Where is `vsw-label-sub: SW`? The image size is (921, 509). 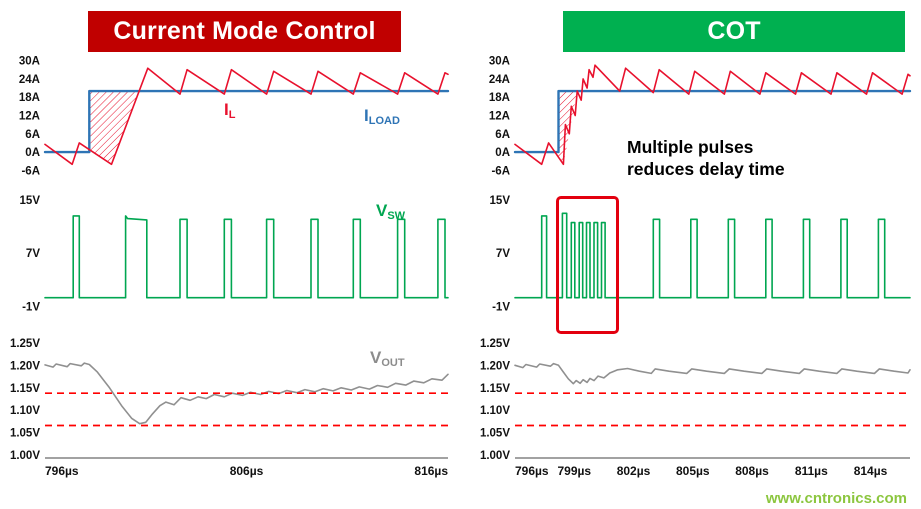
vsw-label-sub: SW is located at coordinates (396, 215).